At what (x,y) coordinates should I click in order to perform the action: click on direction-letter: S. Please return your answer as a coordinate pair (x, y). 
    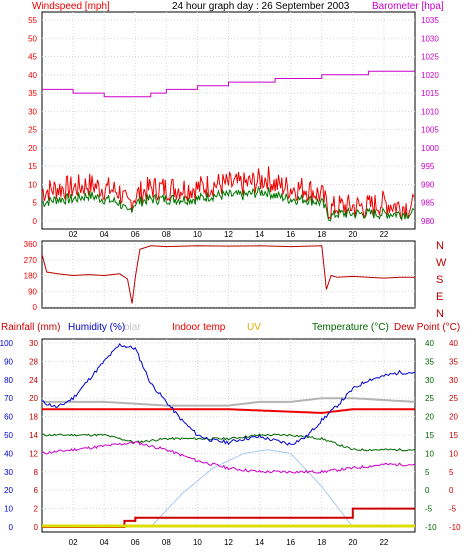
    Looking at the image, I should click on (439, 280).